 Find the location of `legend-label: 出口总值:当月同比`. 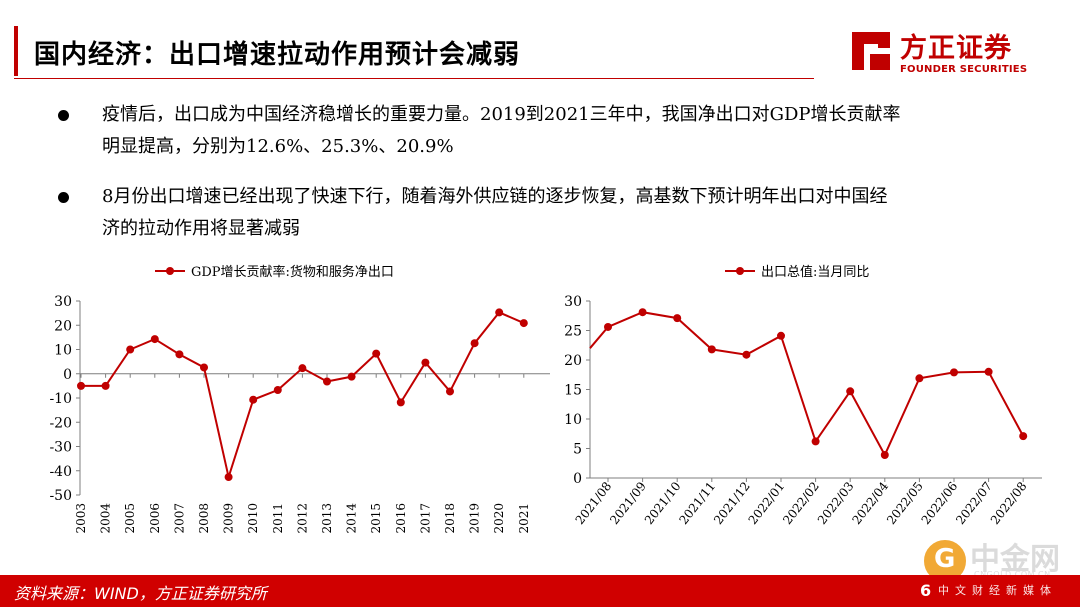

legend-label: 出口总值:当月同比 is located at coordinates (815, 272).